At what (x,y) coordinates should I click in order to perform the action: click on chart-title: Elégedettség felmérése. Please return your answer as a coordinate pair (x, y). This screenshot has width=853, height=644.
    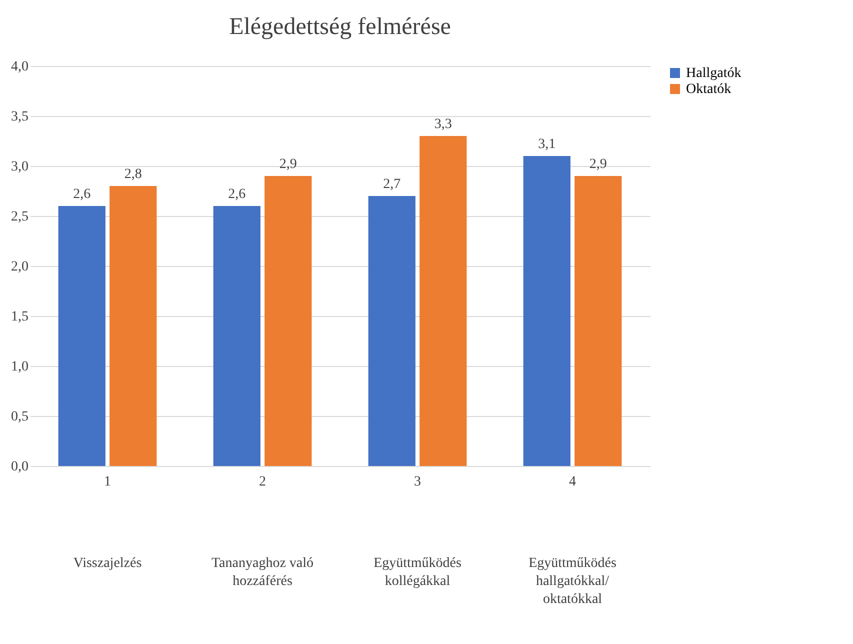
    Looking at the image, I should click on (340, 27).